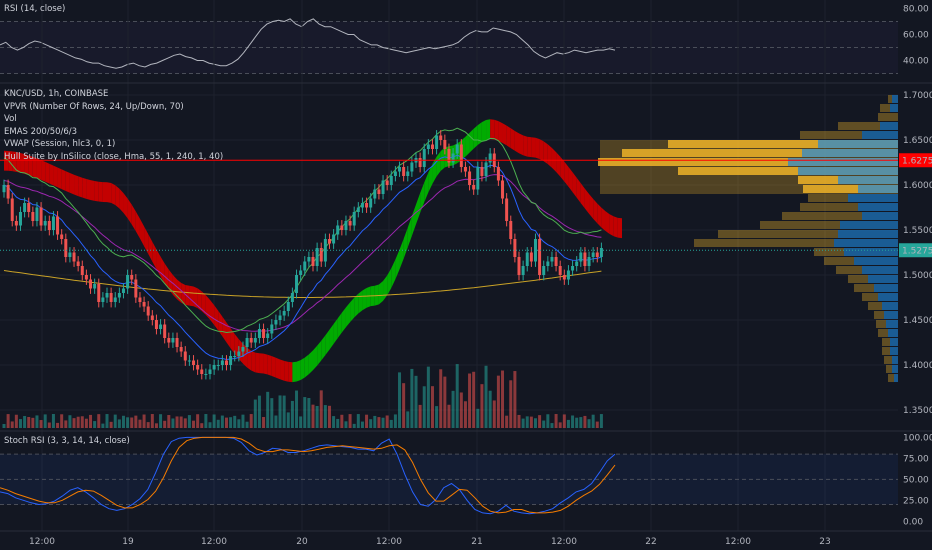  Describe the element at coordinates (917, 141) in the screenshot. I see `price-tick-label: 1.6500` at that location.